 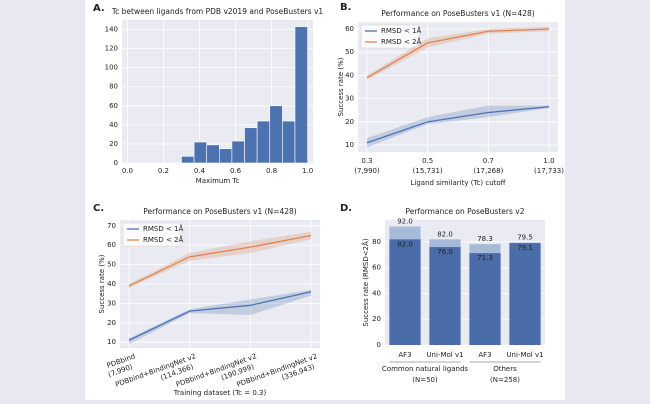 What do you see at coordinates (99, 8) in the screenshot?
I see `panel-label: A.` at bounding box center [99, 8].